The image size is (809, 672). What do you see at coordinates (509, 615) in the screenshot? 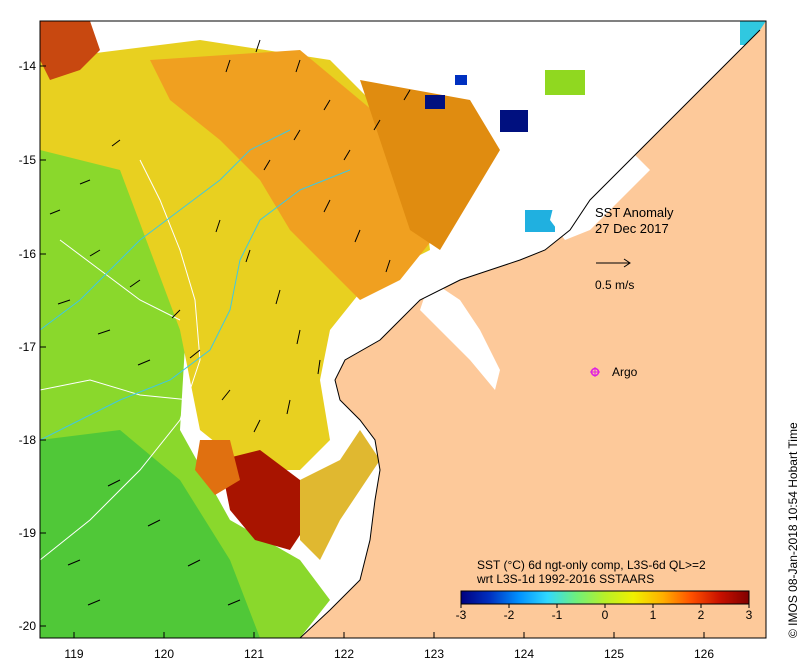
I see `colorbar-tick-neg2: -2` at bounding box center [509, 615].